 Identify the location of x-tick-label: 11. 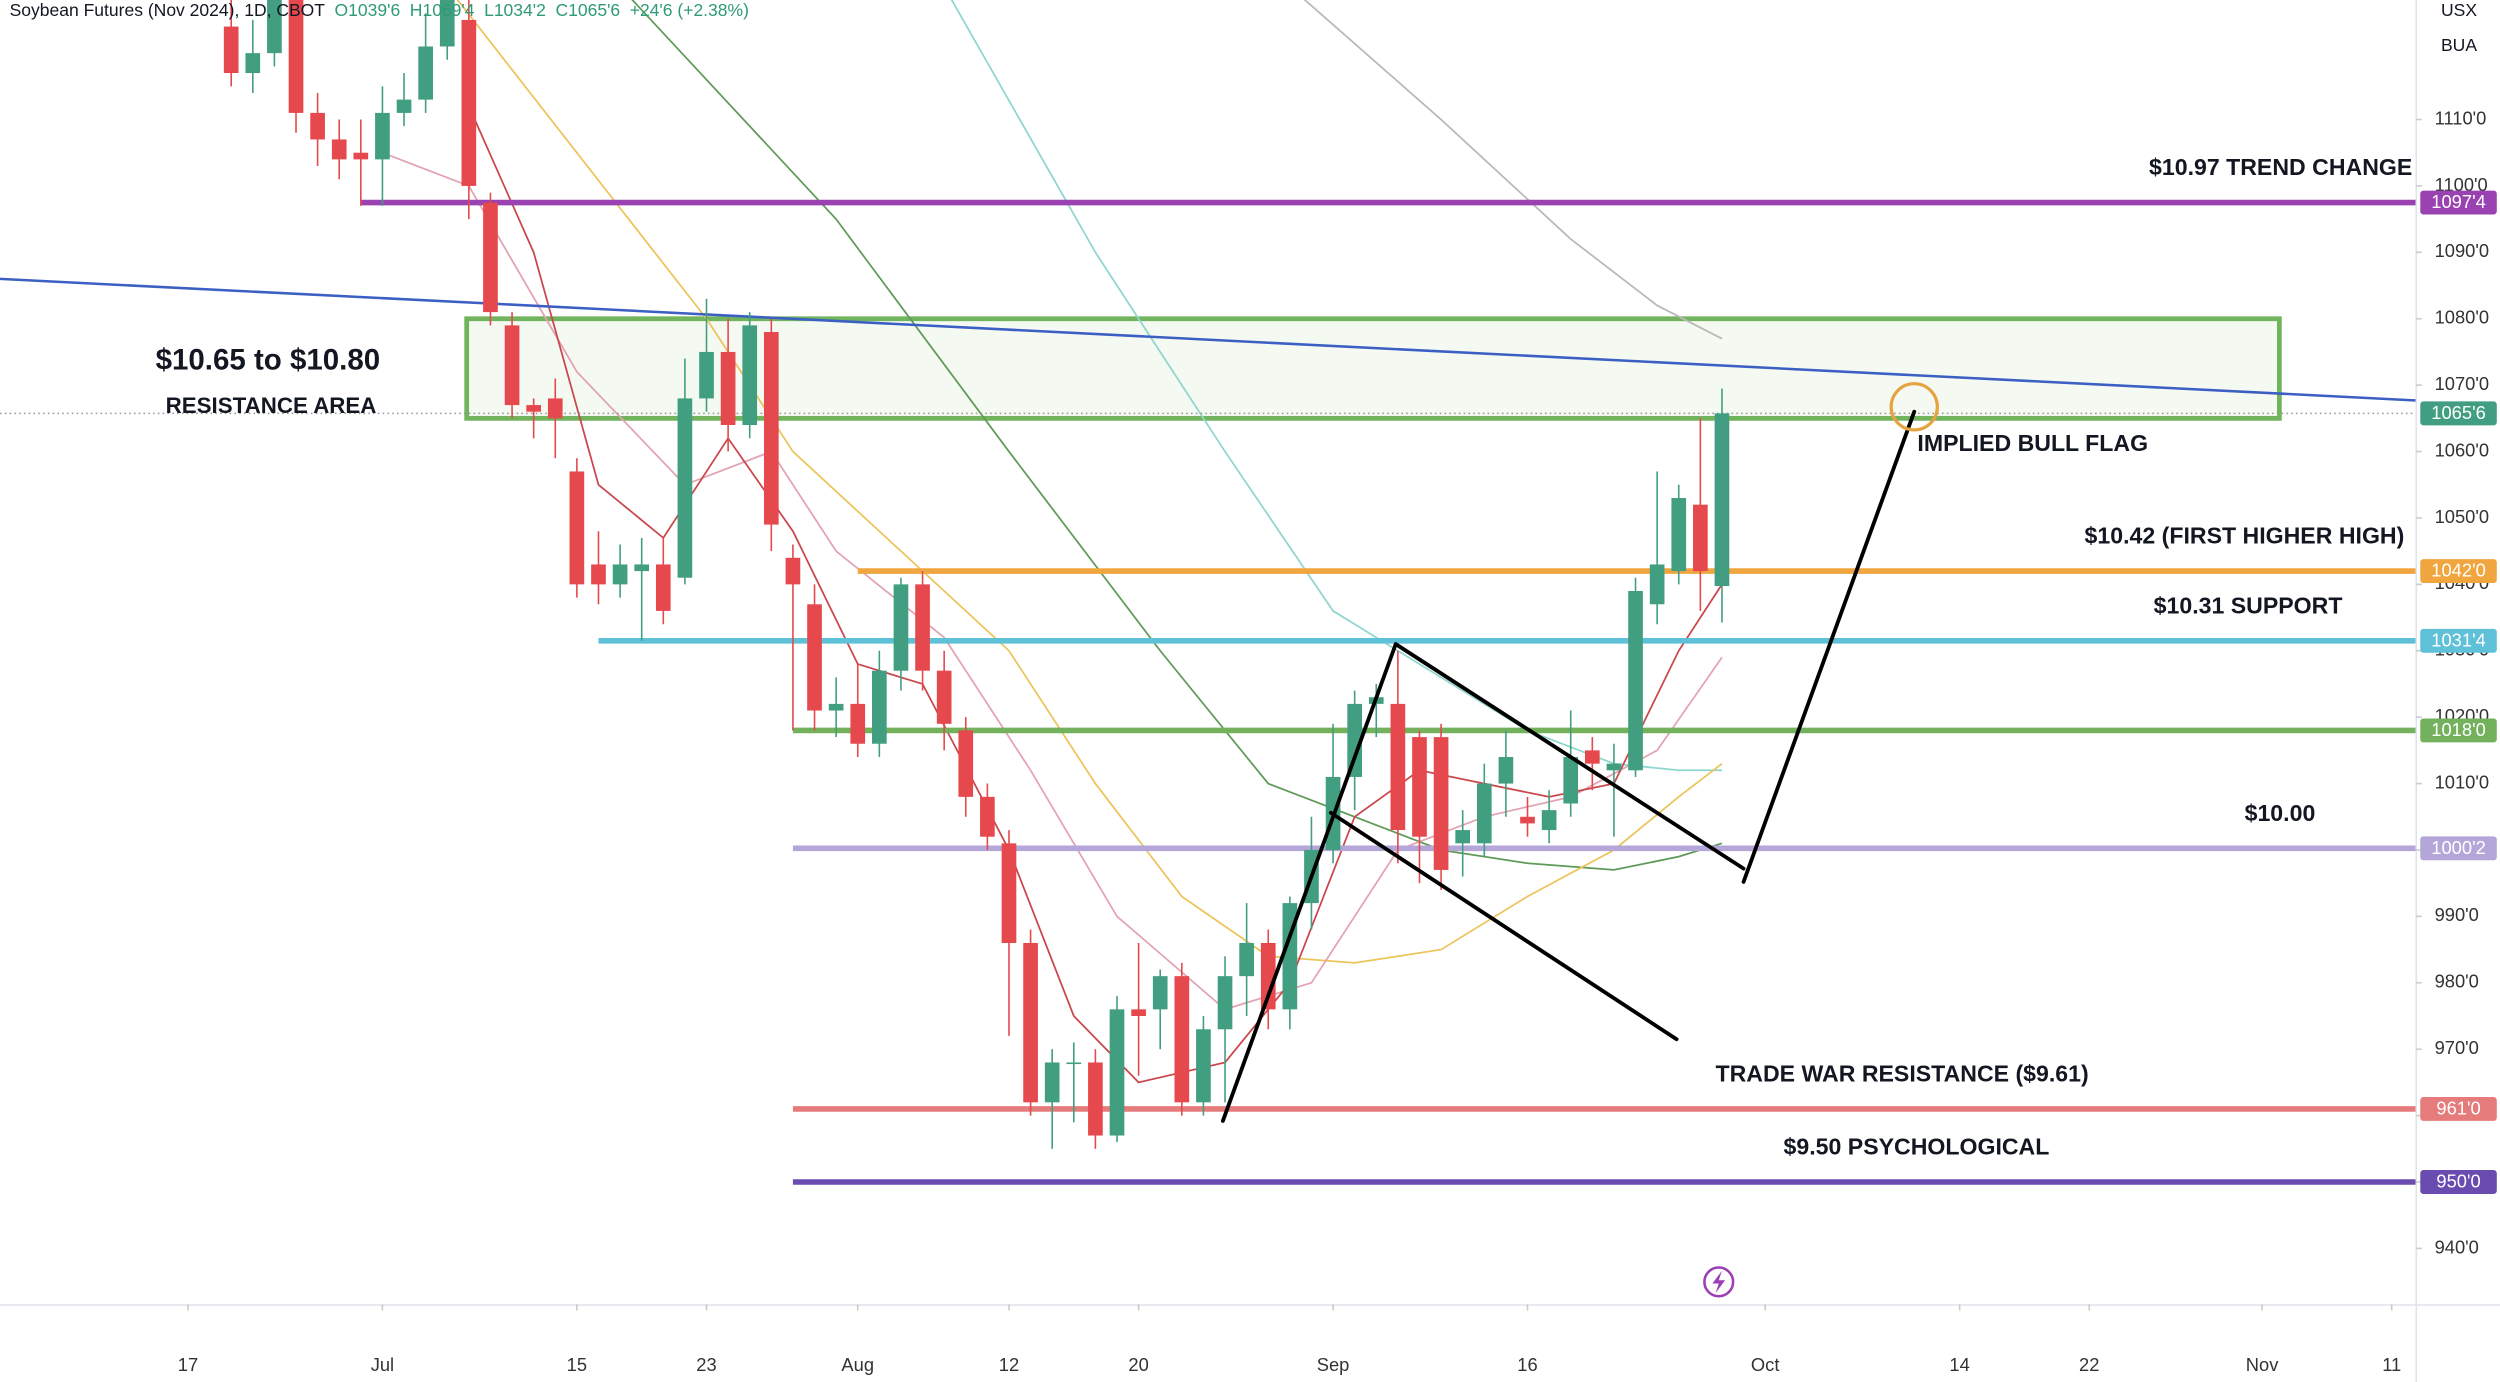
(2391, 1364).